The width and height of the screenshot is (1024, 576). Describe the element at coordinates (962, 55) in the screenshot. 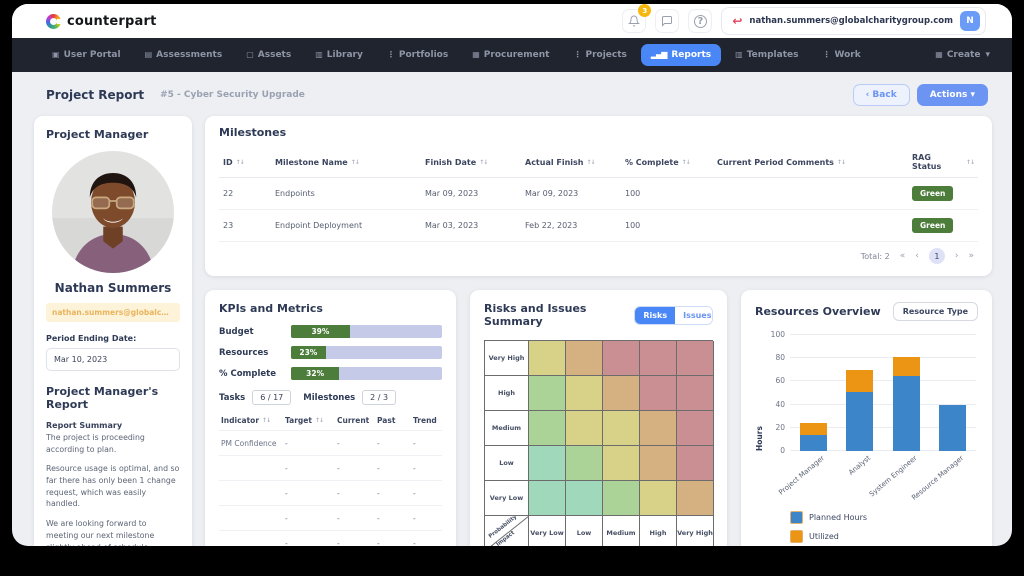

I see `create-button: ▦ Create ▾` at that location.